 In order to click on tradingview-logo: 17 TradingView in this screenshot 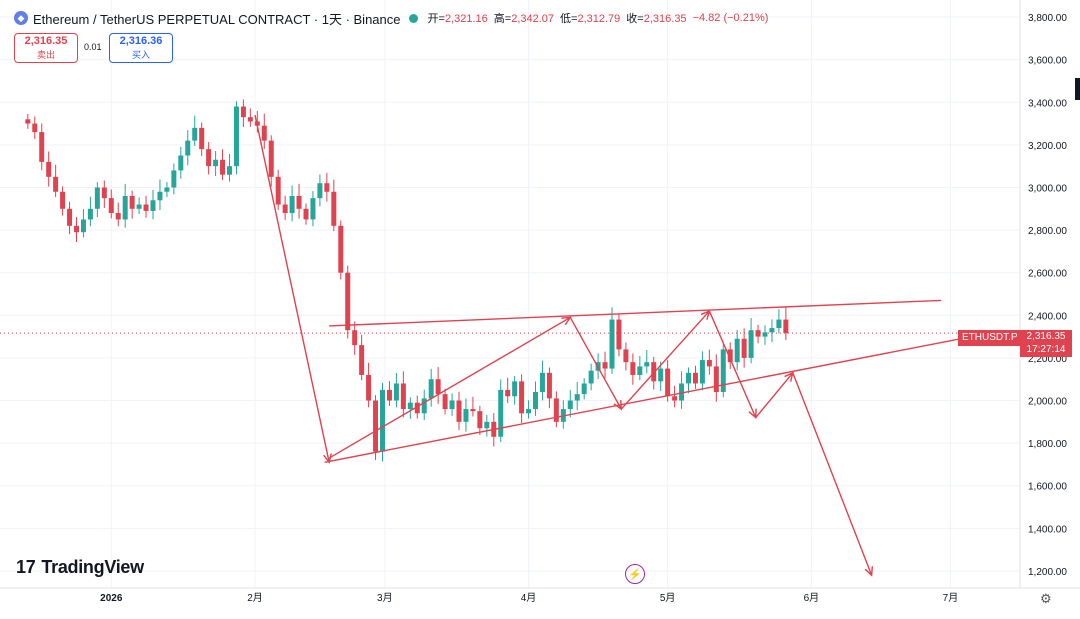, I will do `click(80, 567)`.